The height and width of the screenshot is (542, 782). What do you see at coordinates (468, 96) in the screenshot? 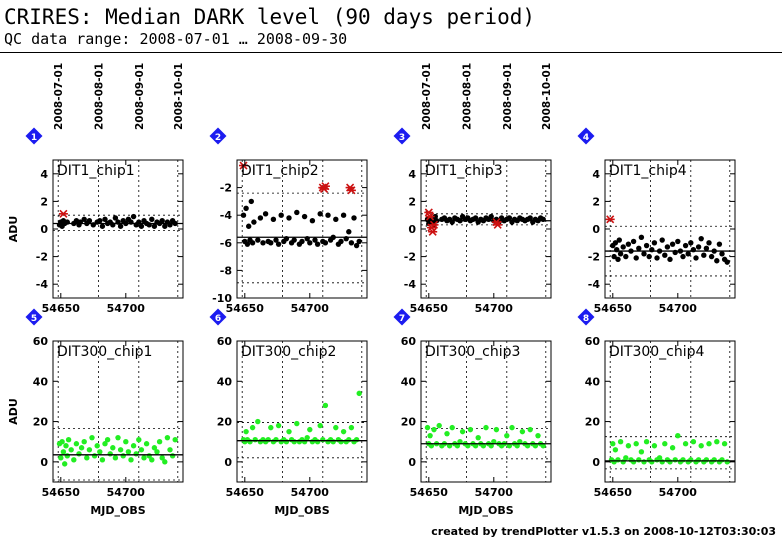
I see `date-label: 2008-08-01` at bounding box center [468, 96].